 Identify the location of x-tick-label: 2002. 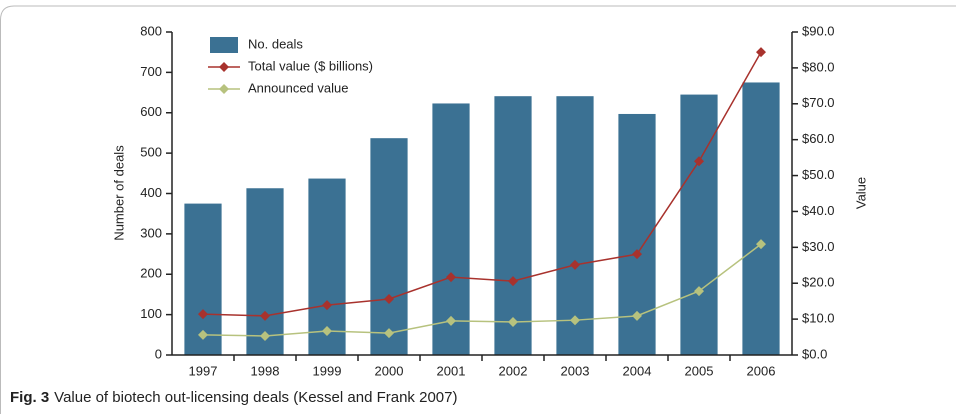
(513, 370).